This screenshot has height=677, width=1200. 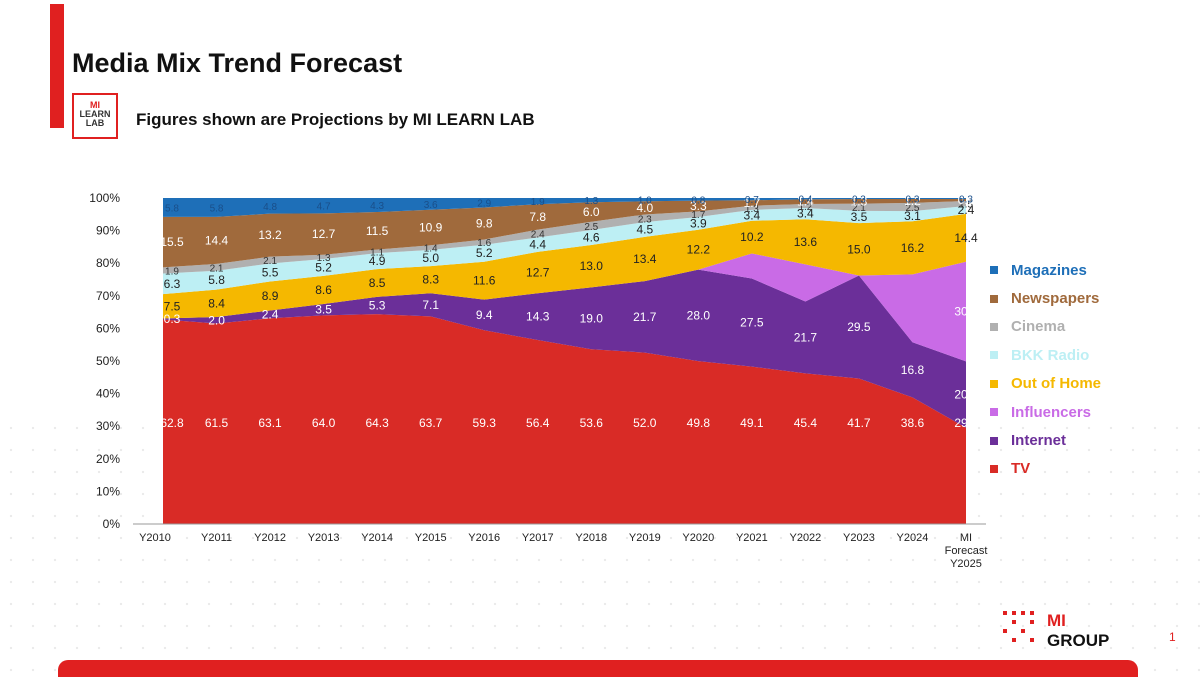 What do you see at coordinates (538, 235) in the screenshot?
I see `data-label-cinema: 2.4` at bounding box center [538, 235].